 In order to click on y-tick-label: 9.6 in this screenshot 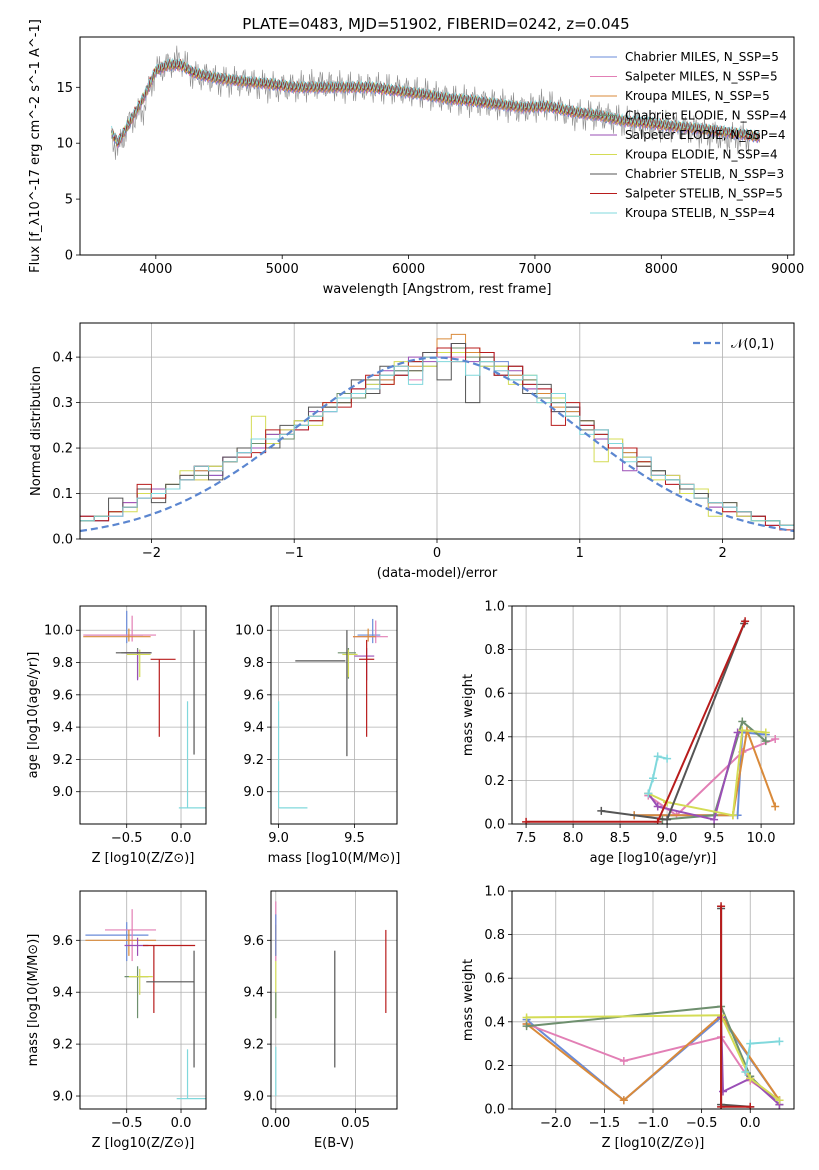, I will do `click(62, 695)`.